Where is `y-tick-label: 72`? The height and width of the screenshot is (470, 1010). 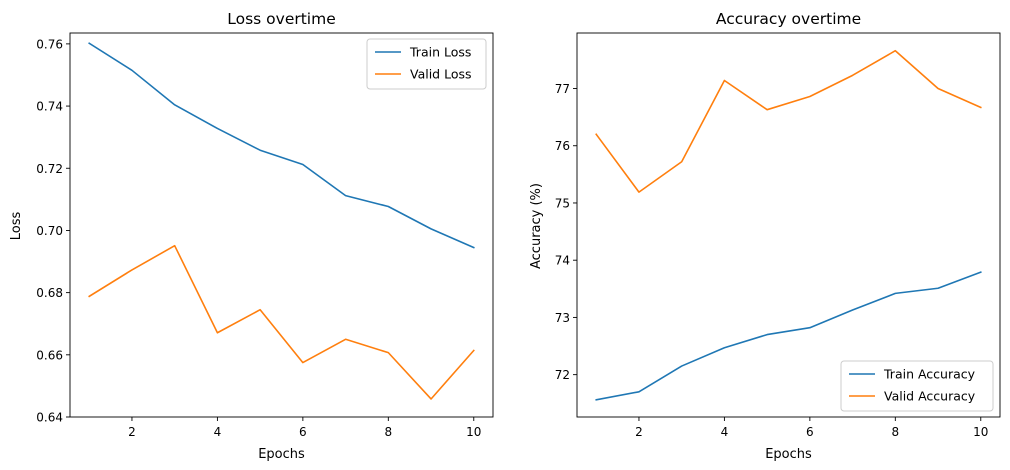
y-tick-label: 72 is located at coordinates (562, 375).